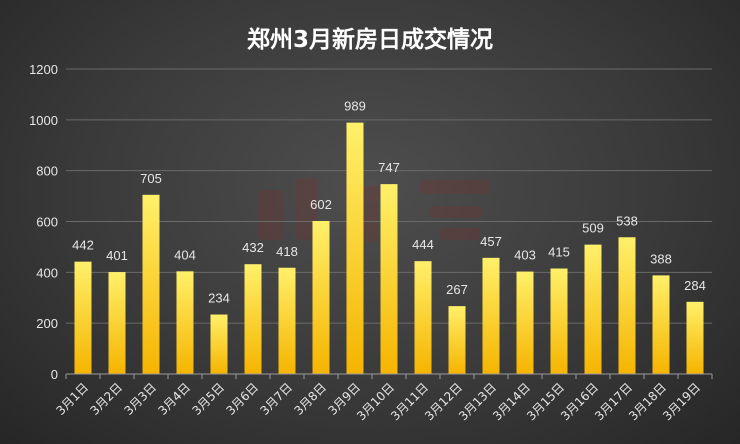 This screenshot has height=444, width=740. Describe the element at coordinates (54, 374) in the screenshot. I see `y-tick-label: 0` at that location.